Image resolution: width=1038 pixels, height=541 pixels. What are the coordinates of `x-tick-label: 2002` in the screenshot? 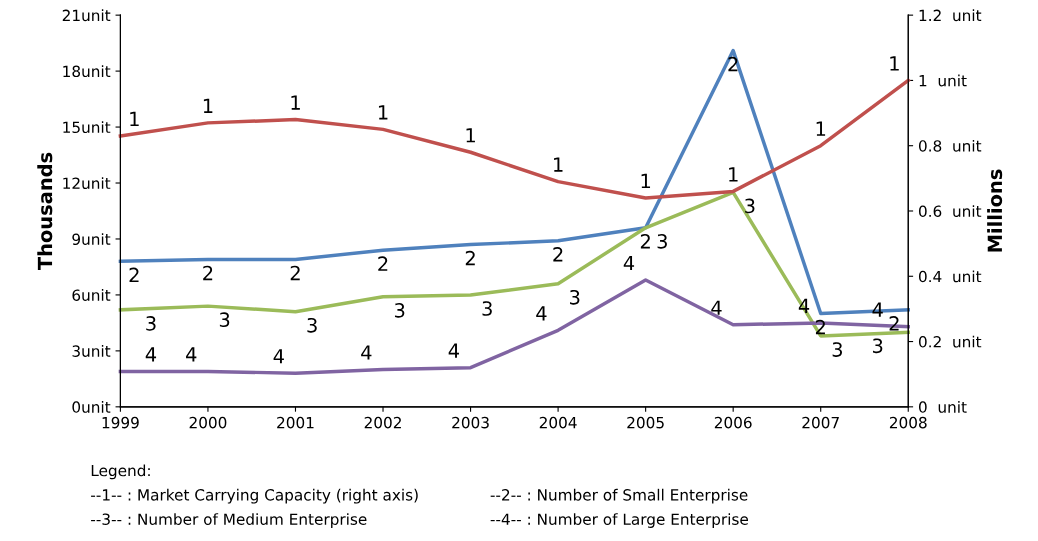 It's located at (382, 422).